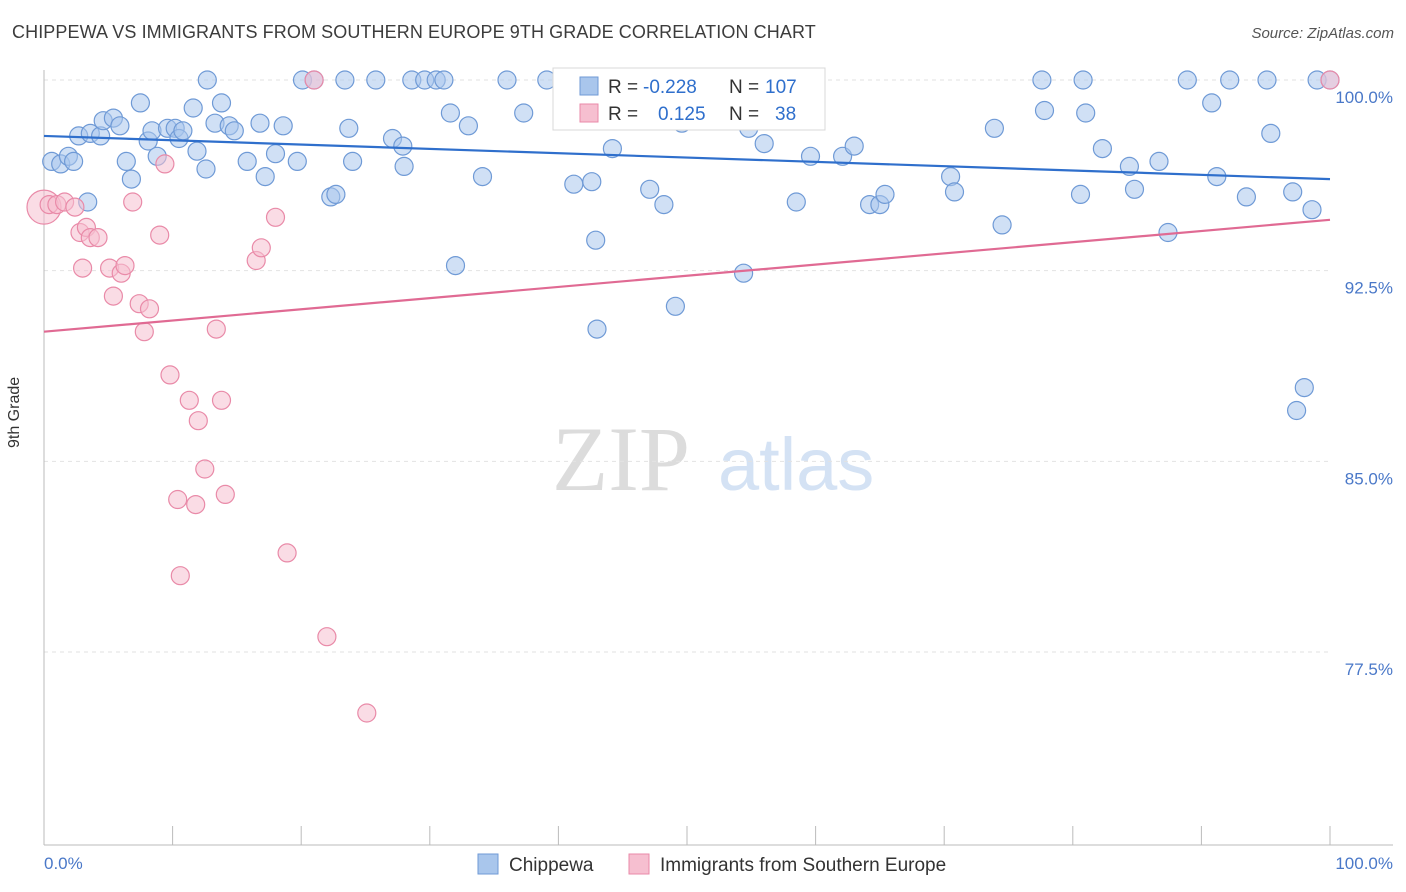  What do you see at coordinates (1364, 97) in the screenshot?
I see `y-tick-label-0: 100.0%` at bounding box center [1364, 97].